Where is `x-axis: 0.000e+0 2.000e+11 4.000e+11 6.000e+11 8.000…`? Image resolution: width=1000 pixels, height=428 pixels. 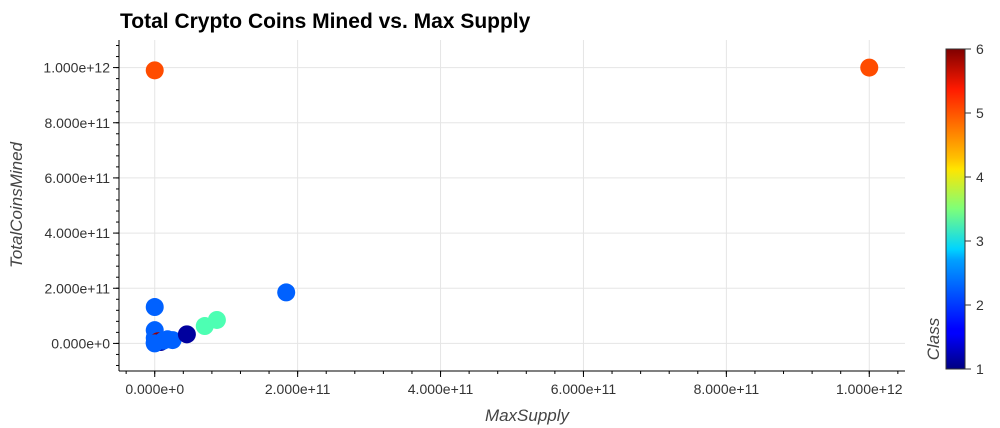 x-axis: 0.000e+0 2.000e+11 4.000e+11 6.000e+11 8.000… is located at coordinates (512, 383).